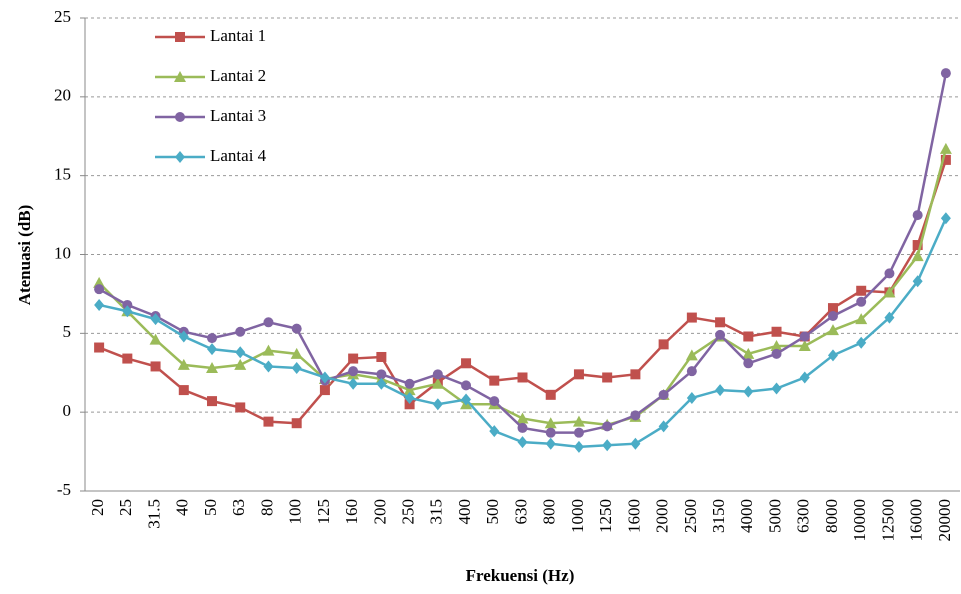  Describe the element at coordinates (718, 516) in the screenshot. I see `x-tick-label: 3150` at that location.